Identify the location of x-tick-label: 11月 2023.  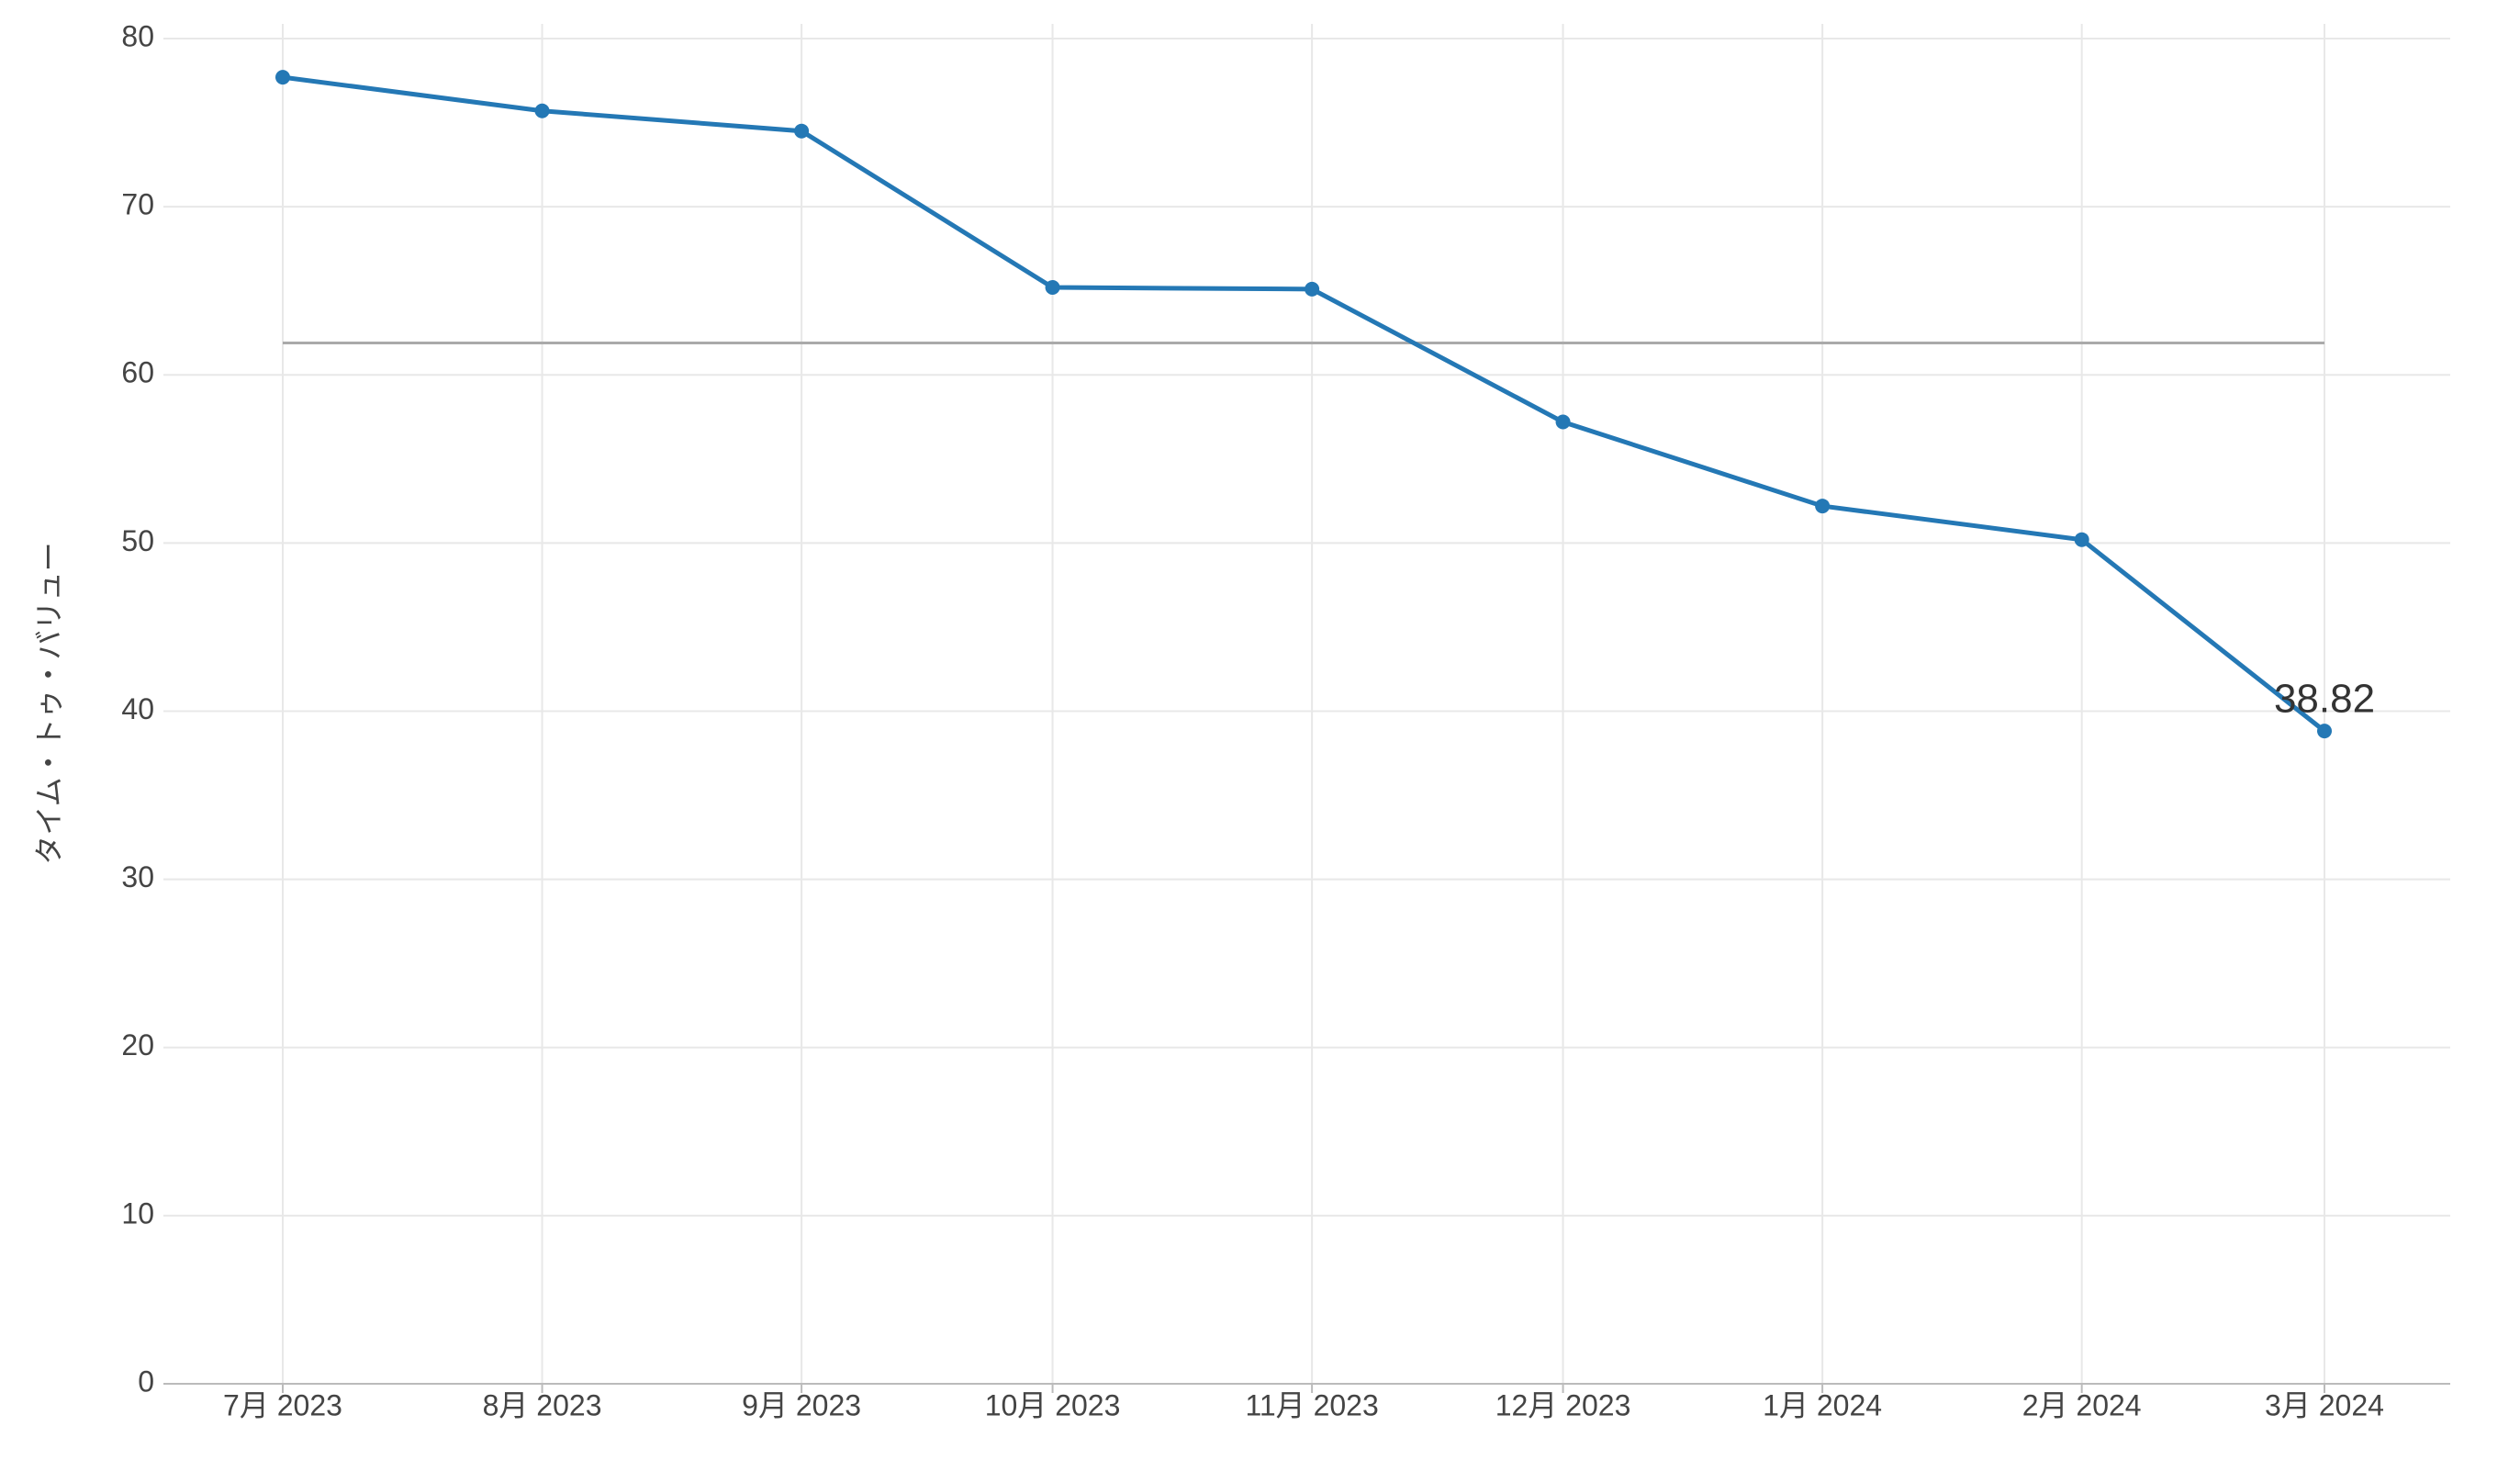
(1311, 1404).